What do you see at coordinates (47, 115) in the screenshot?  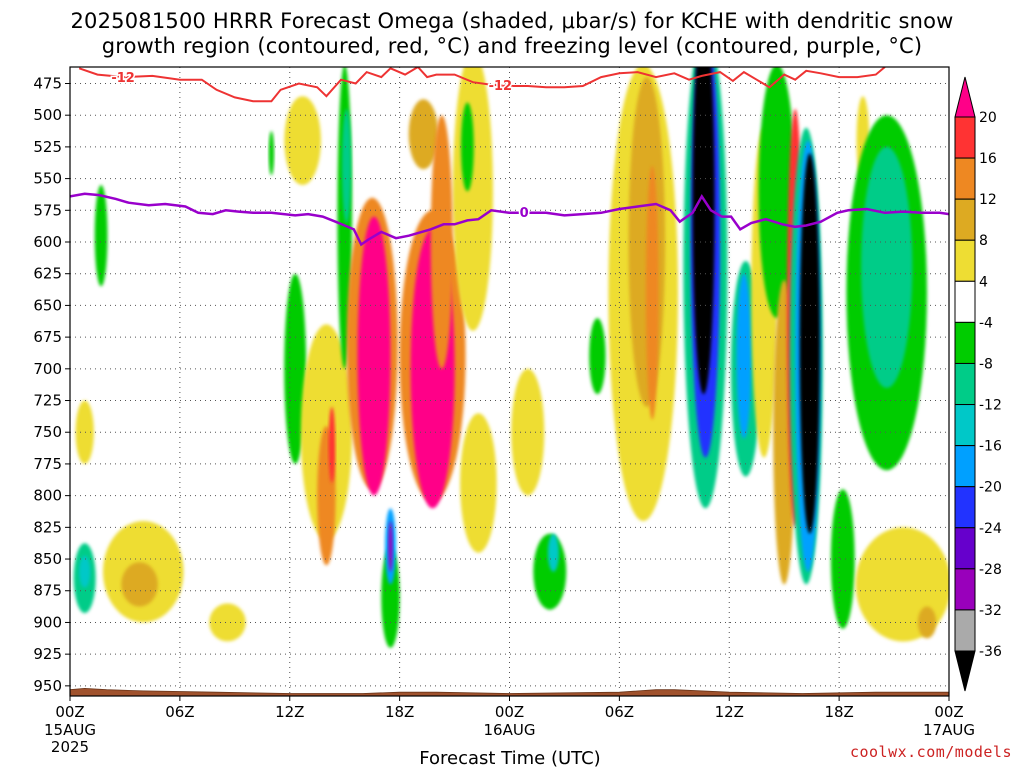 I see `y-tick-label-500: 500` at bounding box center [47, 115].